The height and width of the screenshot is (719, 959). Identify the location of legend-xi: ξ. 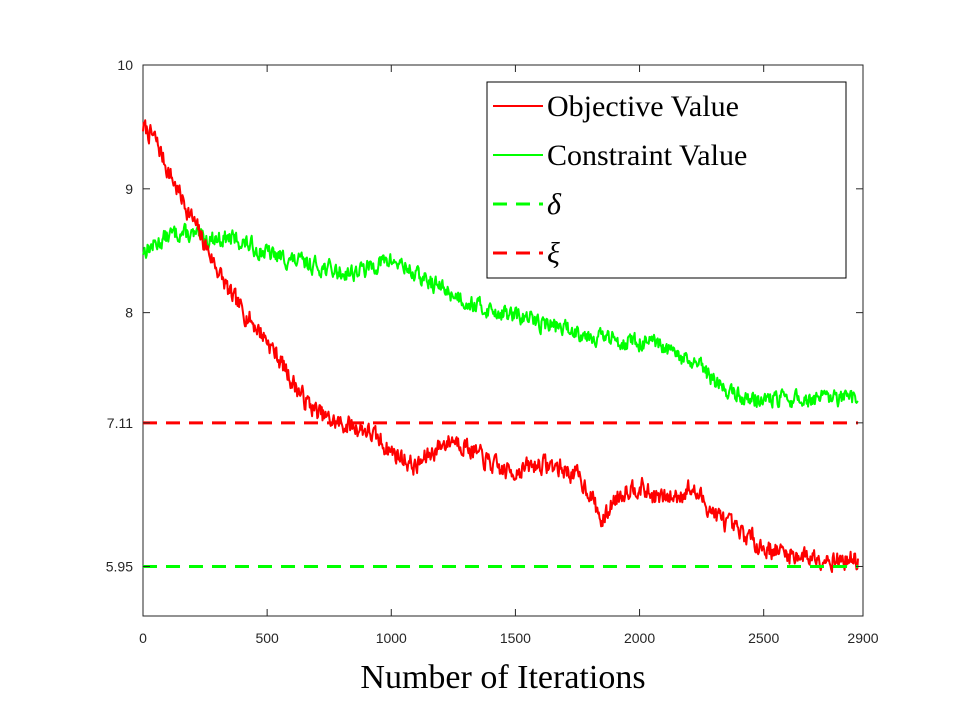
(526, 253).